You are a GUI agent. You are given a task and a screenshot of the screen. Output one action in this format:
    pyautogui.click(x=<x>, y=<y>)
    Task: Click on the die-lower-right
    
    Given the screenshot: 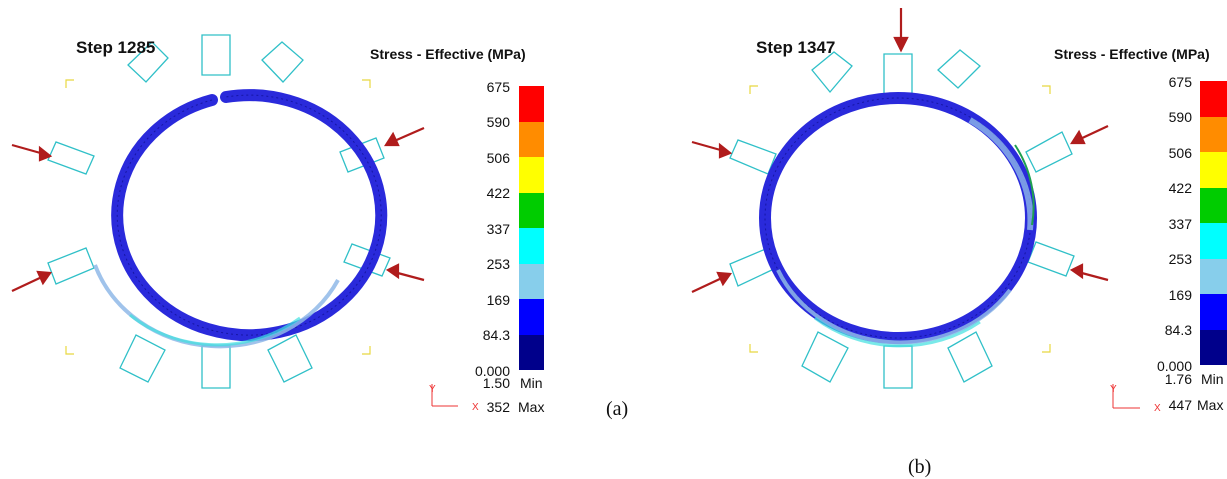 What is the action you would take?
    pyautogui.click(x=1051, y=259)
    